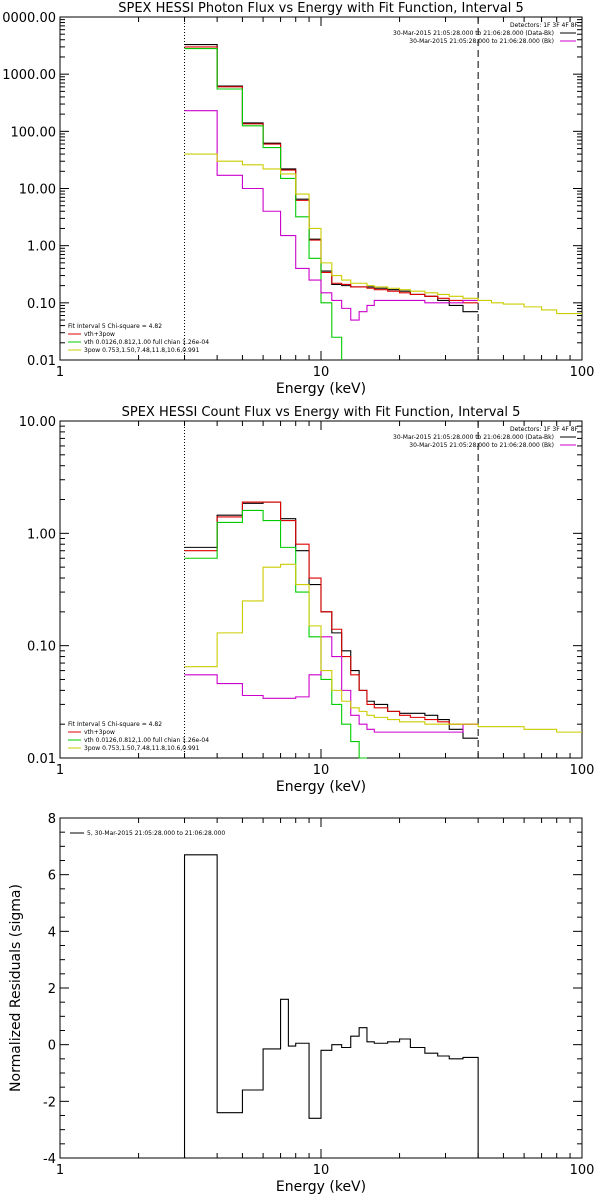 Image resolution: width=600 pixels, height=1200 pixels. Describe the element at coordinates (16, 988) in the screenshot. I see `y-axis-label: Normalized Residuals (sigma)` at that location.